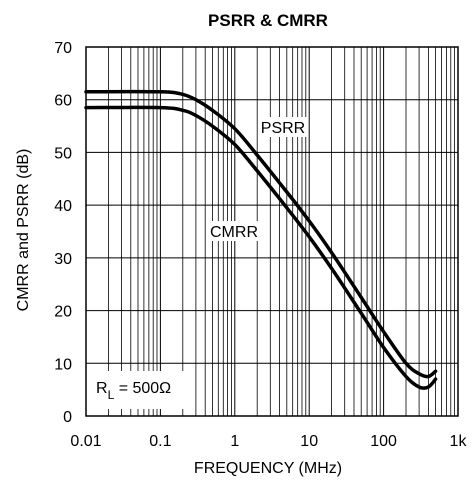 Image resolution: width=474 pixels, height=483 pixels. I want to click on psrr-label: PSRR, so click(283, 127).